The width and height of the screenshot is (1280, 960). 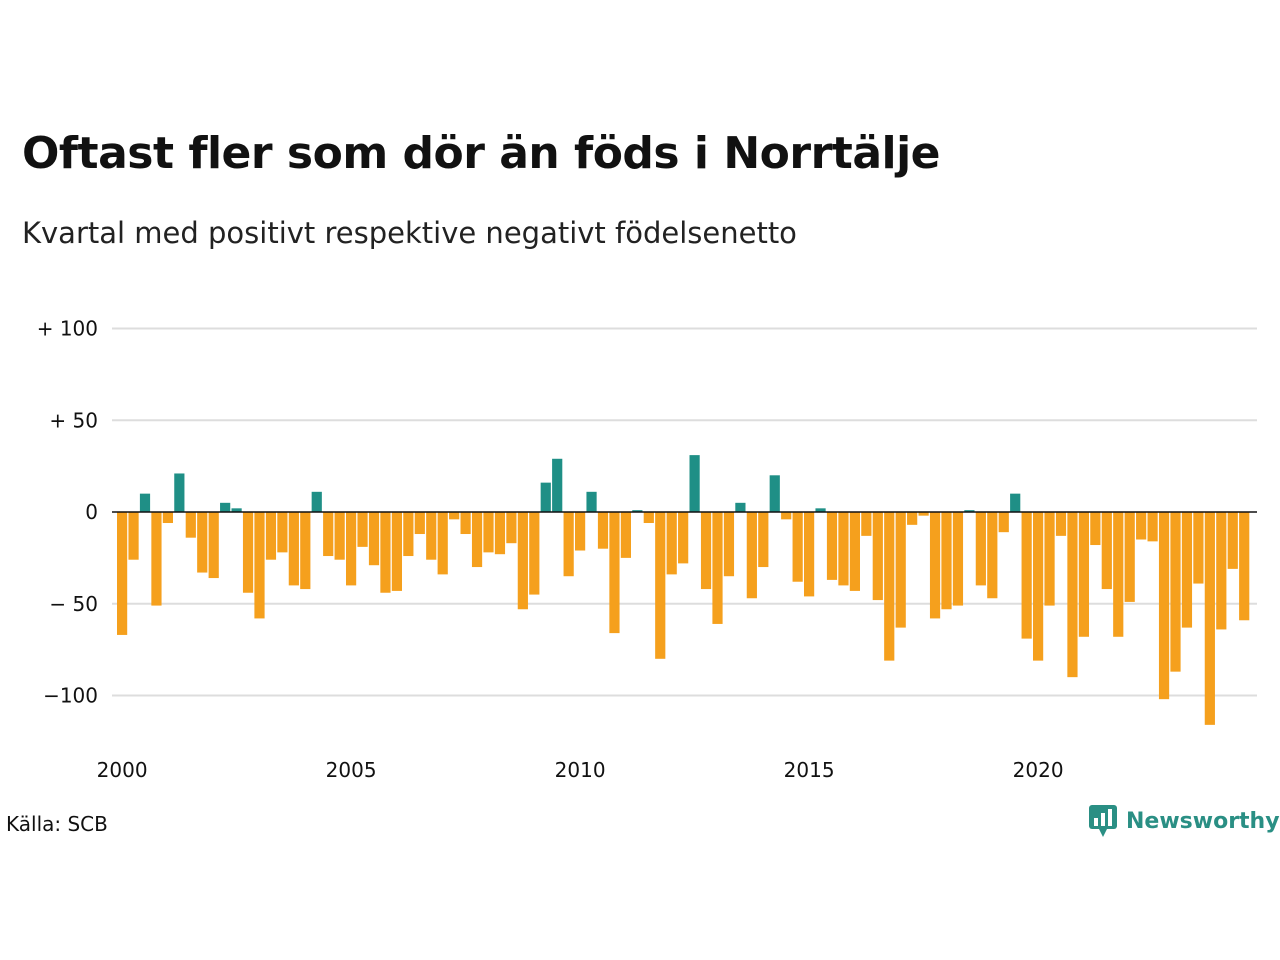 I want to click on chart-title: Oftast fler som dör än föds i Norrtälje, so click(x=481, y=153).